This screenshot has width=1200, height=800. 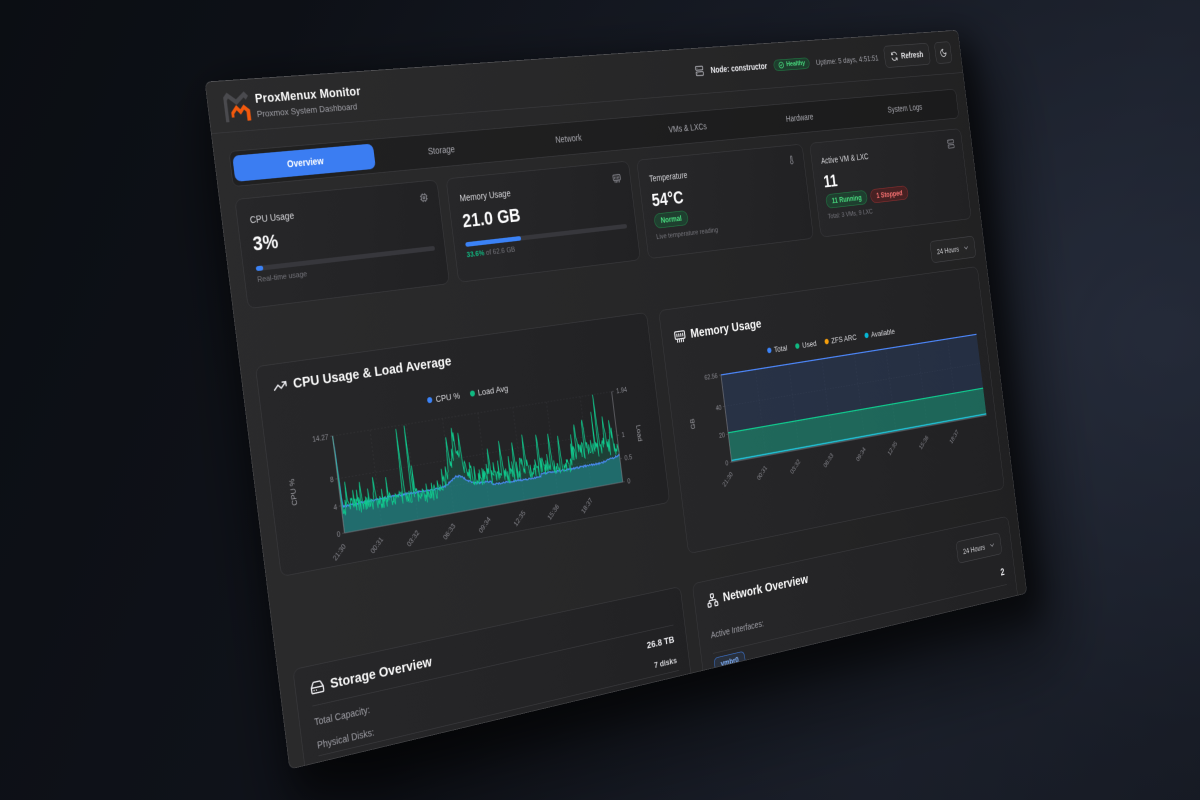 I want to click on svg-text: 1, so click(x=623, y=434).